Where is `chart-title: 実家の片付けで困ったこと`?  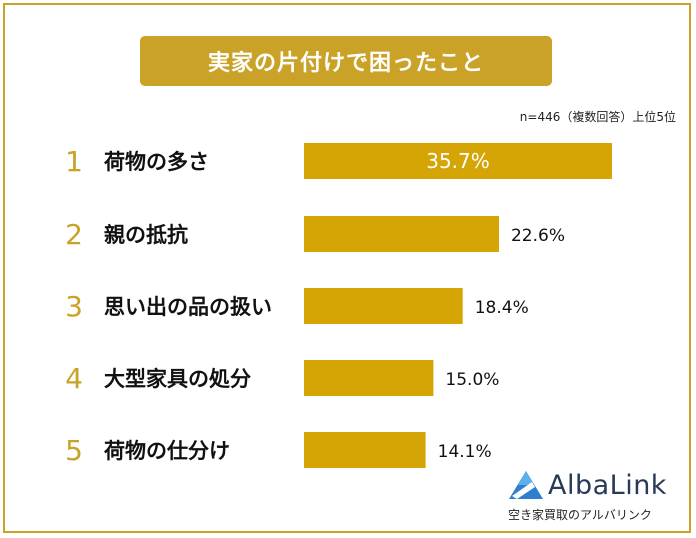
chart-title: 実家の片付けで困ったこと is located at coordinates (345, 63).